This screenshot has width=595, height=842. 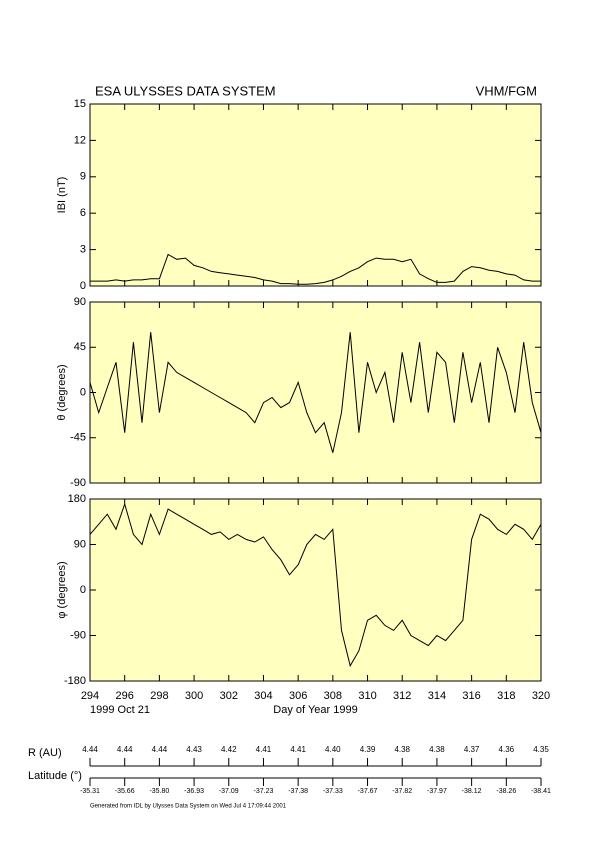 I want to click on x-tick-label: 294, so click(x=90, y=696).